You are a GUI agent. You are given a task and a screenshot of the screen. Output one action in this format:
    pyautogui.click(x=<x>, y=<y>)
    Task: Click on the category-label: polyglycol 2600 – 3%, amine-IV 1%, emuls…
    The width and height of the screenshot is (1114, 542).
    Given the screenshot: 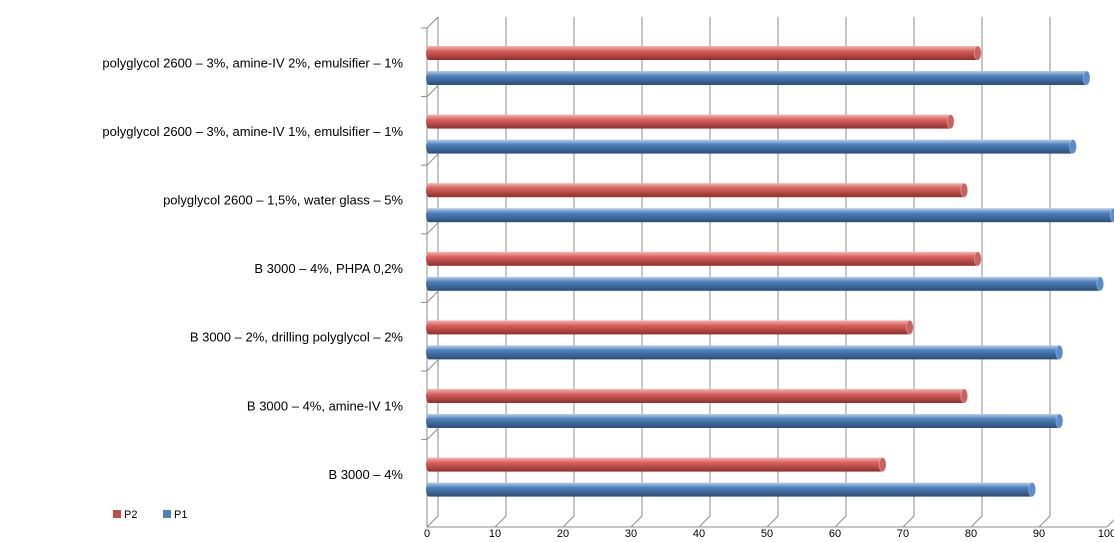 What is the action you would take?
    pyautogui.click(x=252, y=131)
    